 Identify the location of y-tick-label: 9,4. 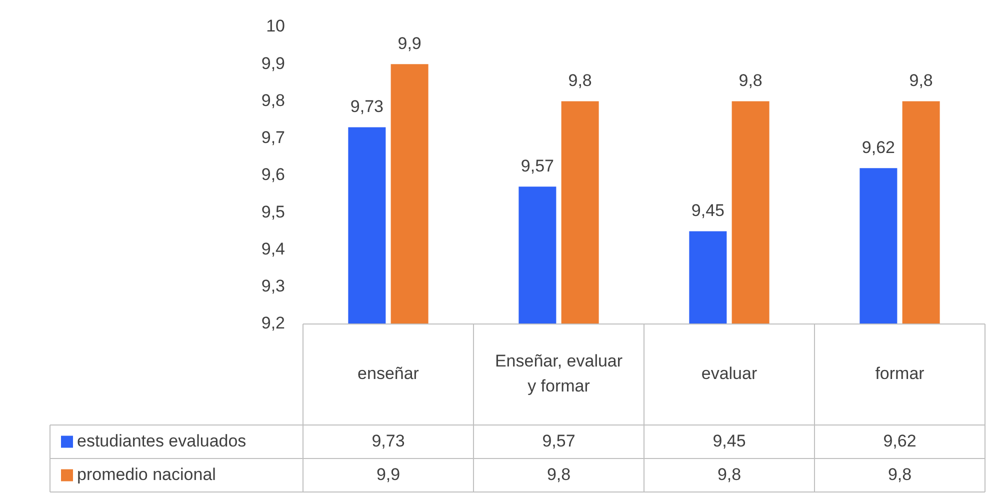
(273, 248).